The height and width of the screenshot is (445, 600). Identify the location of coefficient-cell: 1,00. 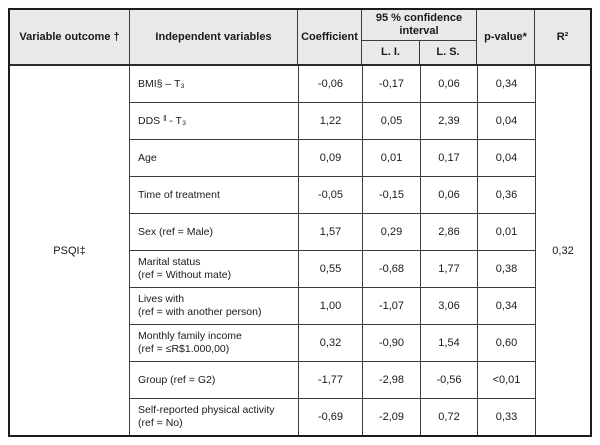
(330, 306).